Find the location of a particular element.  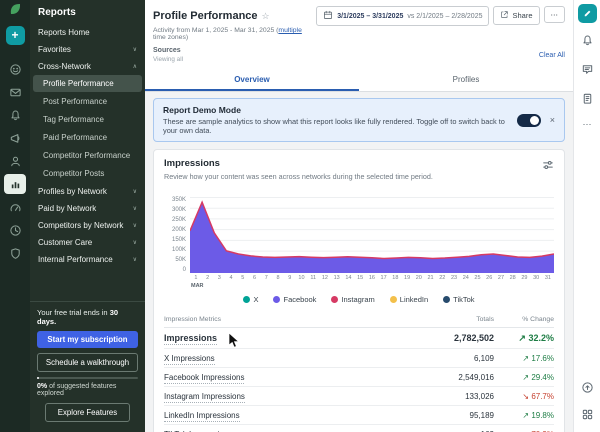

sources-label: Sources is located at coordinates (167, 50).